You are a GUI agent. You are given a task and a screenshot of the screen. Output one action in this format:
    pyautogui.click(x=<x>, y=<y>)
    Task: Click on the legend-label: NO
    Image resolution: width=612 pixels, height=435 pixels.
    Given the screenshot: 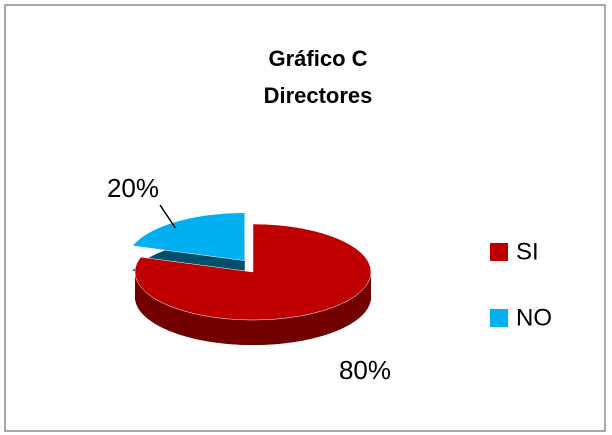 What is the action you would take?
    pyautogui.click(x=534, y=317)
    